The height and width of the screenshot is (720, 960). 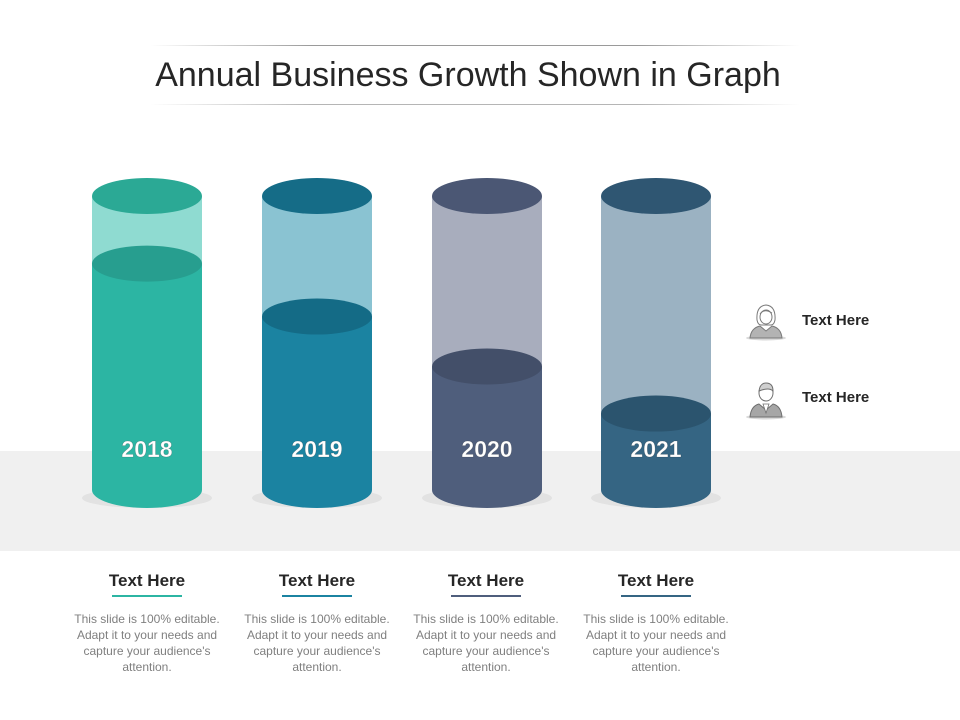 What do you see at coordinates (468, 75) in the screenshot?
I see `page-title: Annual Business Growth Shown in Graph` at bounding box center [468, 75].